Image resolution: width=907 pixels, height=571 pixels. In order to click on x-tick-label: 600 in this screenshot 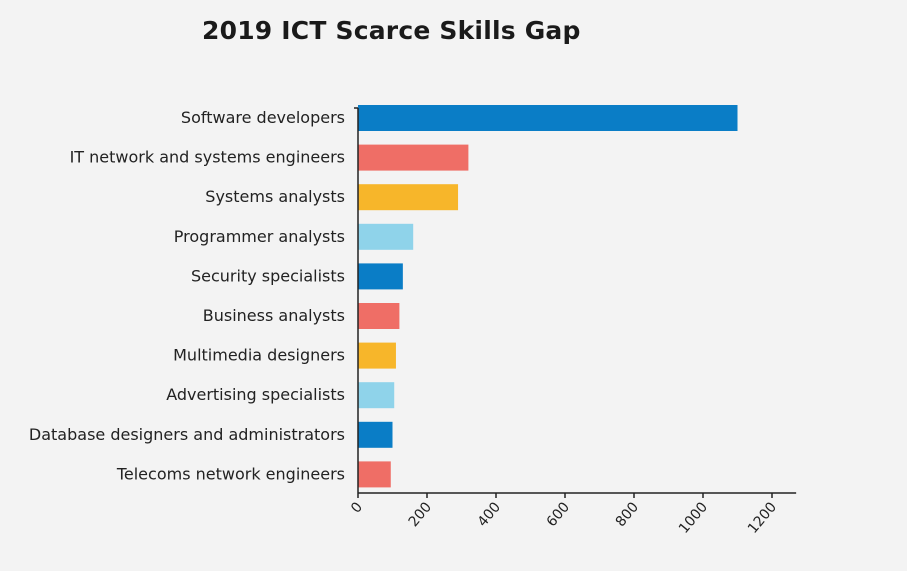, I will do `click(558, 514)`.